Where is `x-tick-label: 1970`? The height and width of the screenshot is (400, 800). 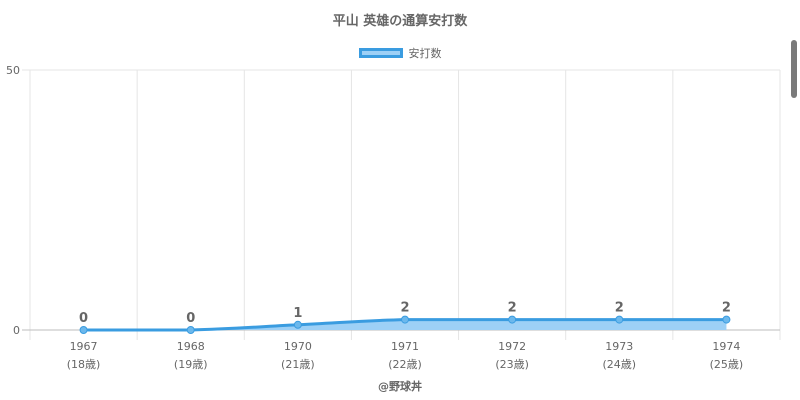
x-tick-label: 1970 is located at coordinates (298, 346).